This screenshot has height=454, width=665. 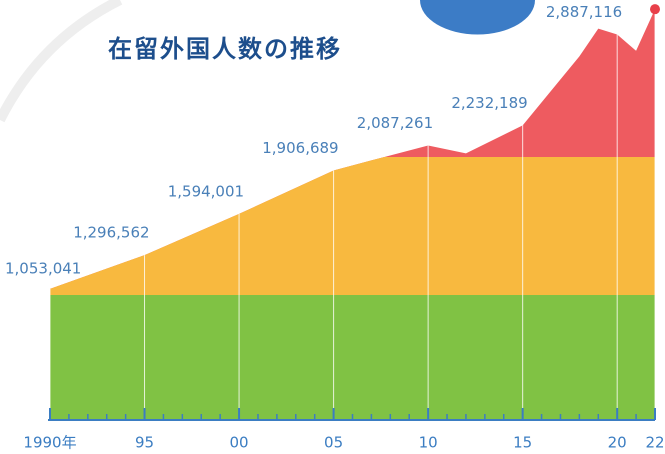 What do you see at coordinates (111, 233) in the screenshot?
I see `value-label: 1,296,562` at bounding box center [111, 233].